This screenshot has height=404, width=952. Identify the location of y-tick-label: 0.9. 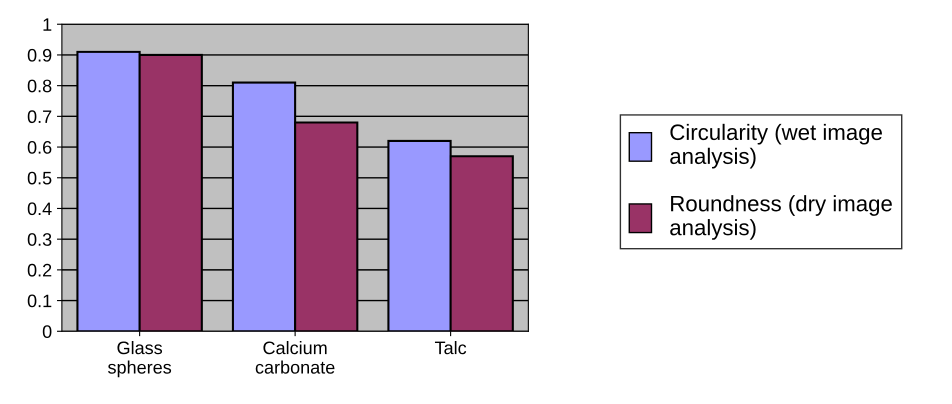
(40, 55).